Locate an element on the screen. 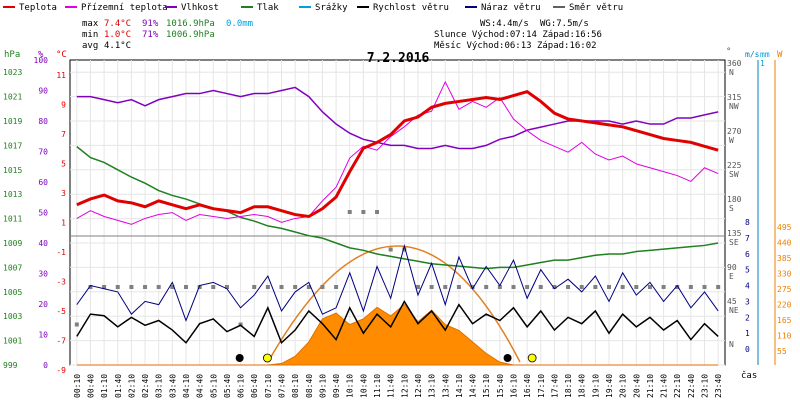 The height and width of the screenshot is (404, 800). x-tick-label: 20:10 is located at coordinates (623, 386).